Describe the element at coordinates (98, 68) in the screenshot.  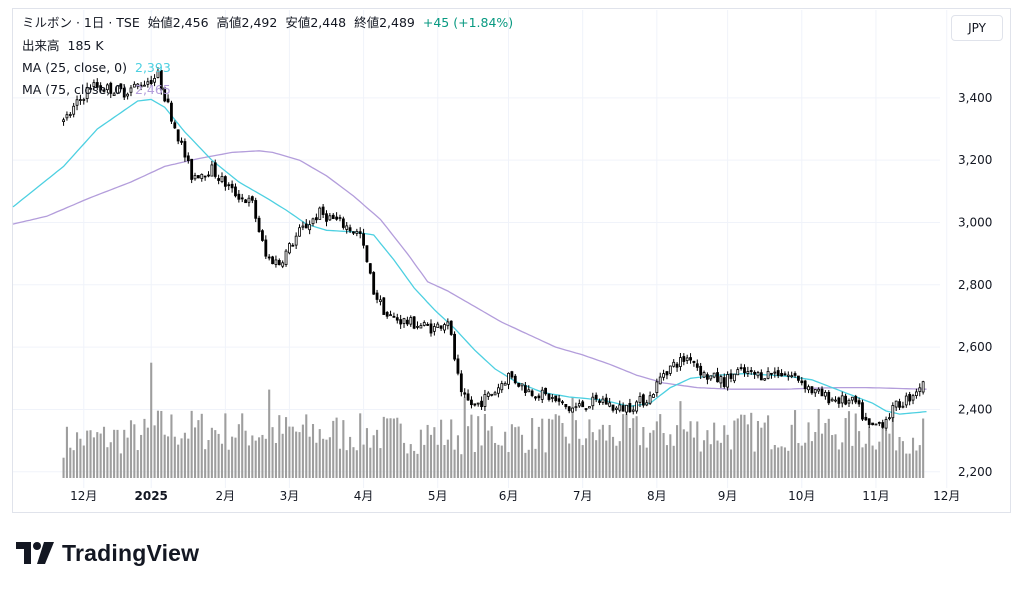
I see `ma25-legend: MA (25, close, 0) 2,393` at that location.